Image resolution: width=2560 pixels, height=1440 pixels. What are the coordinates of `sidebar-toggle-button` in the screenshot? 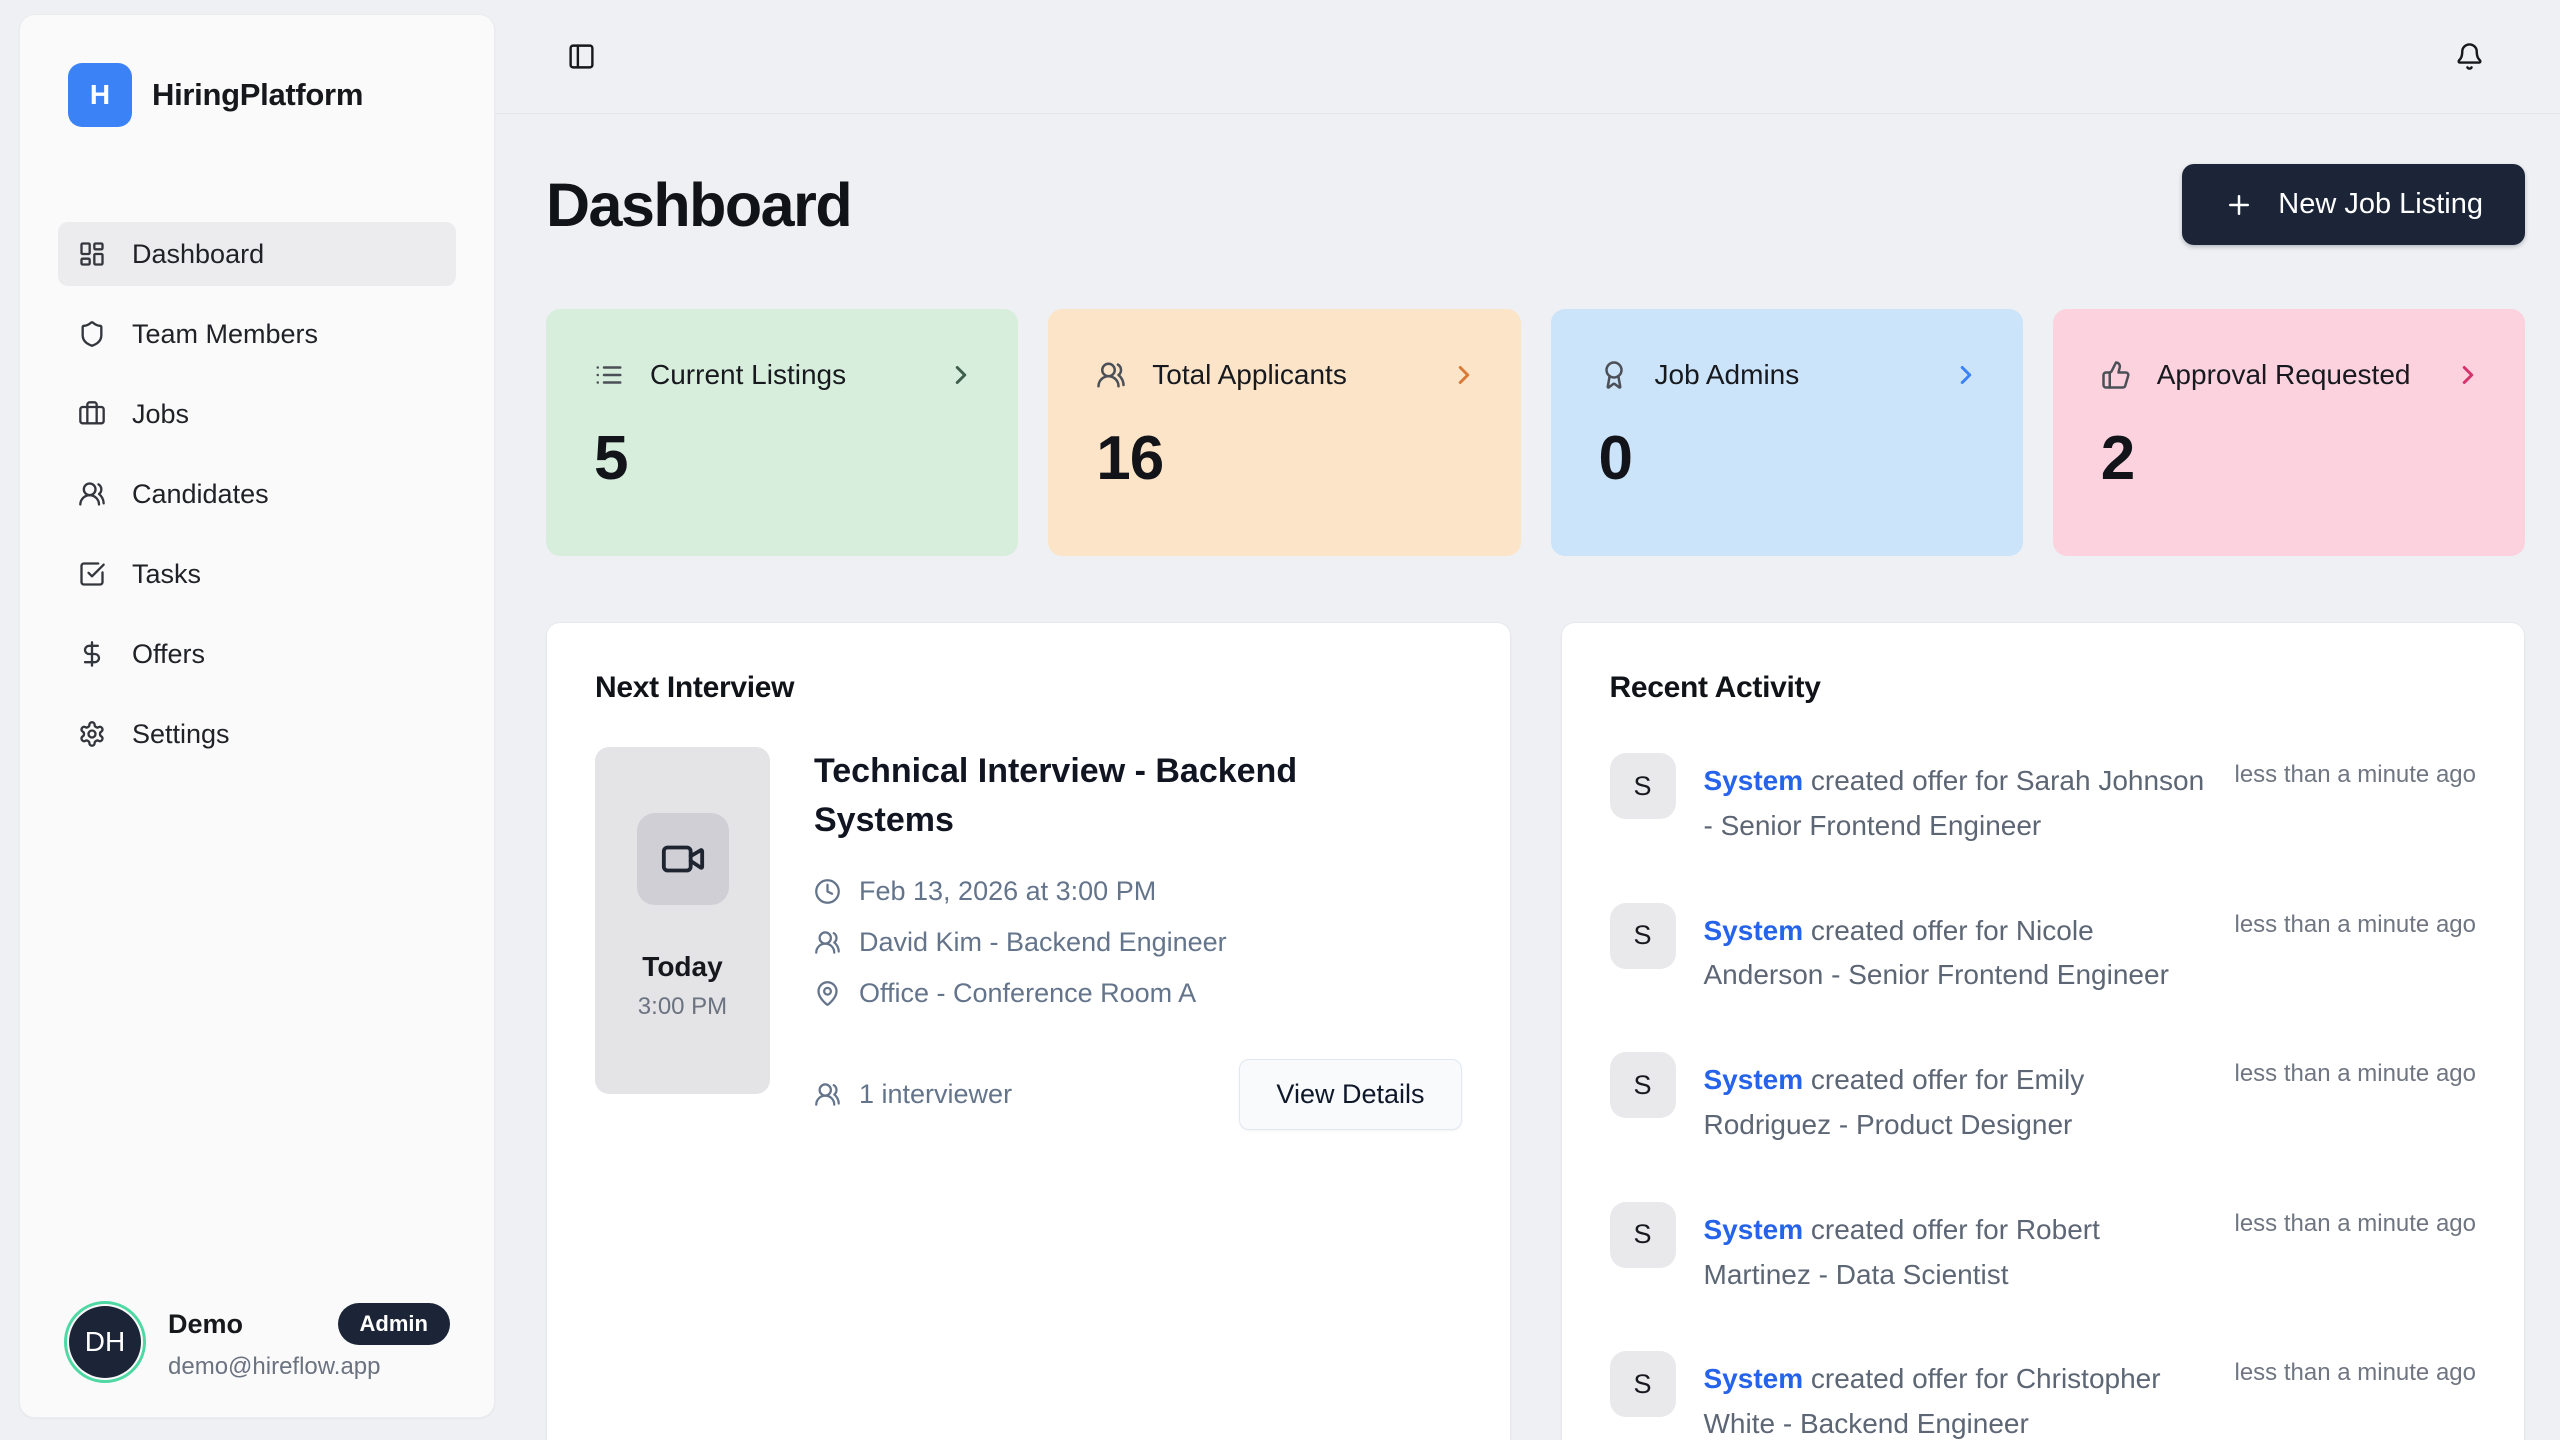 It's located at (581, 56).